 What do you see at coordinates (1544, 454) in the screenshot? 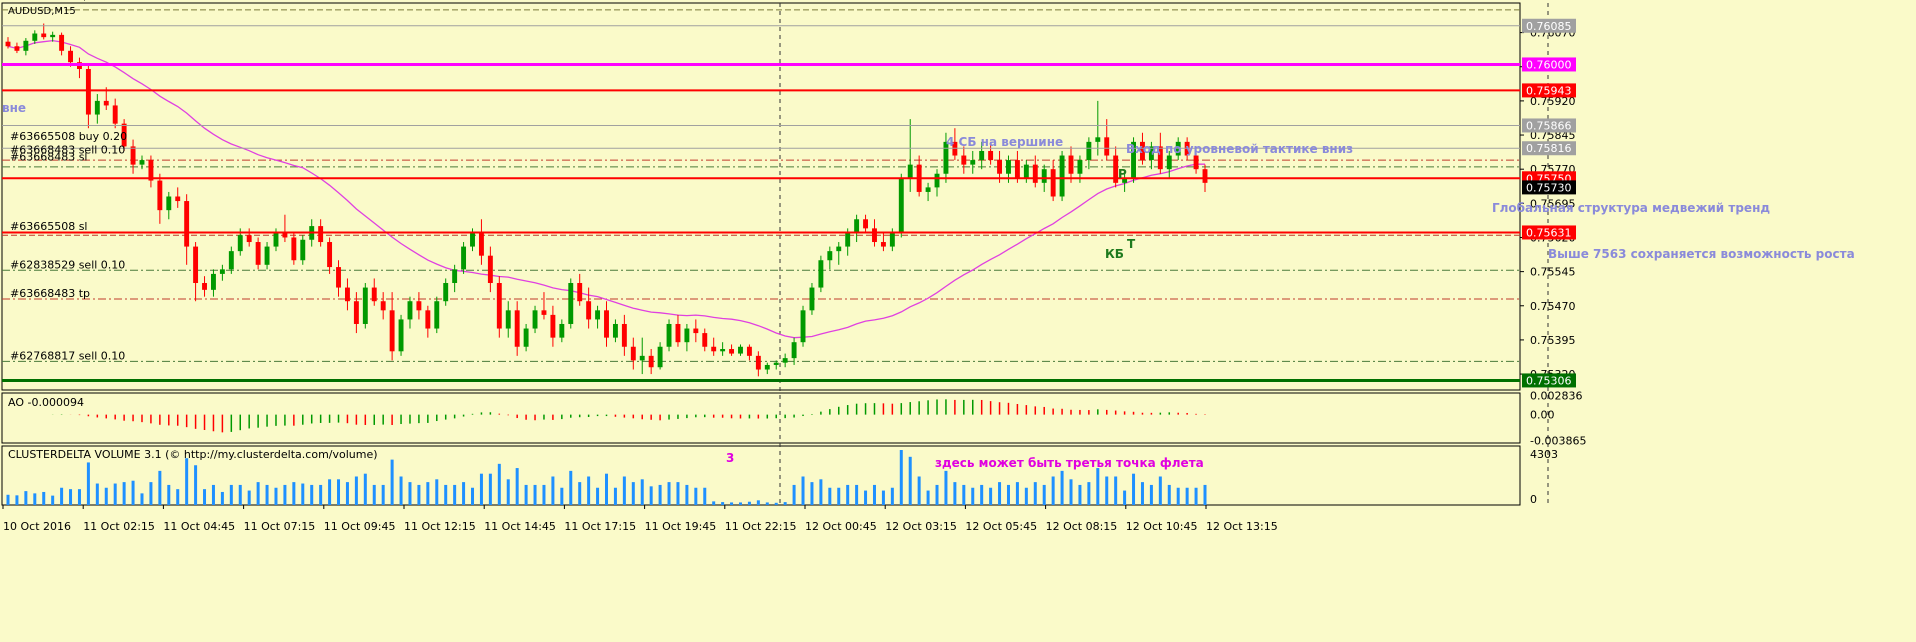
I see `volume-tick-max: 4303` at bounding box center [1544, 454].